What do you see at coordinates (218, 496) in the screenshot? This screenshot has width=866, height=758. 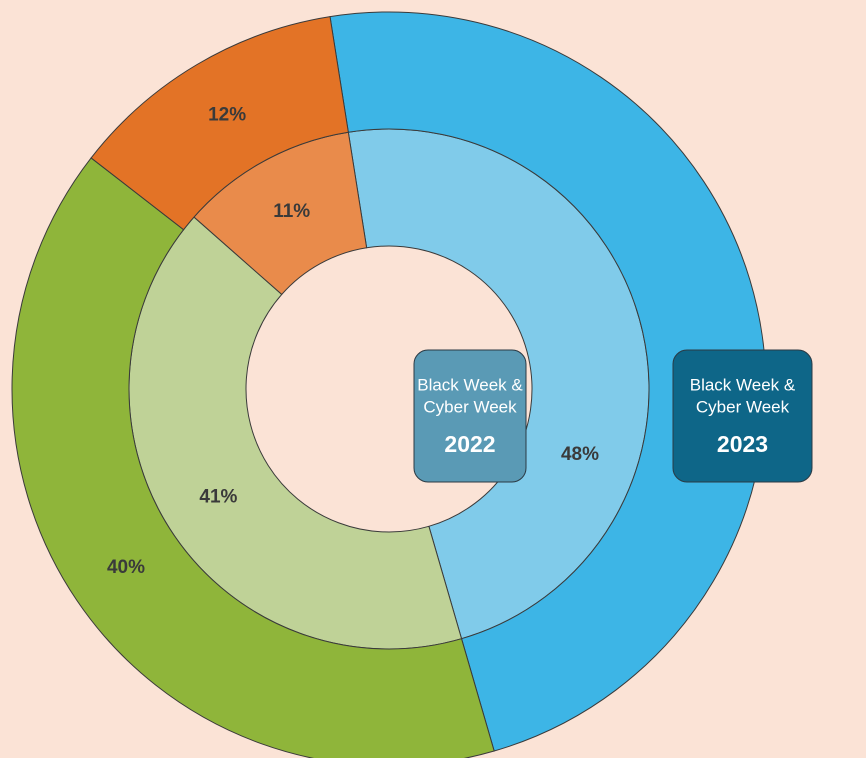 I see `data-label: 41%` at bounding box center [218, 496].